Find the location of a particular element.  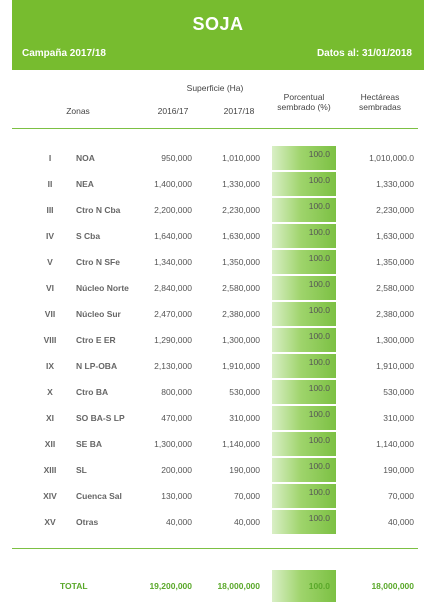

zone-name: NEA is located at coordinates (85, 184).